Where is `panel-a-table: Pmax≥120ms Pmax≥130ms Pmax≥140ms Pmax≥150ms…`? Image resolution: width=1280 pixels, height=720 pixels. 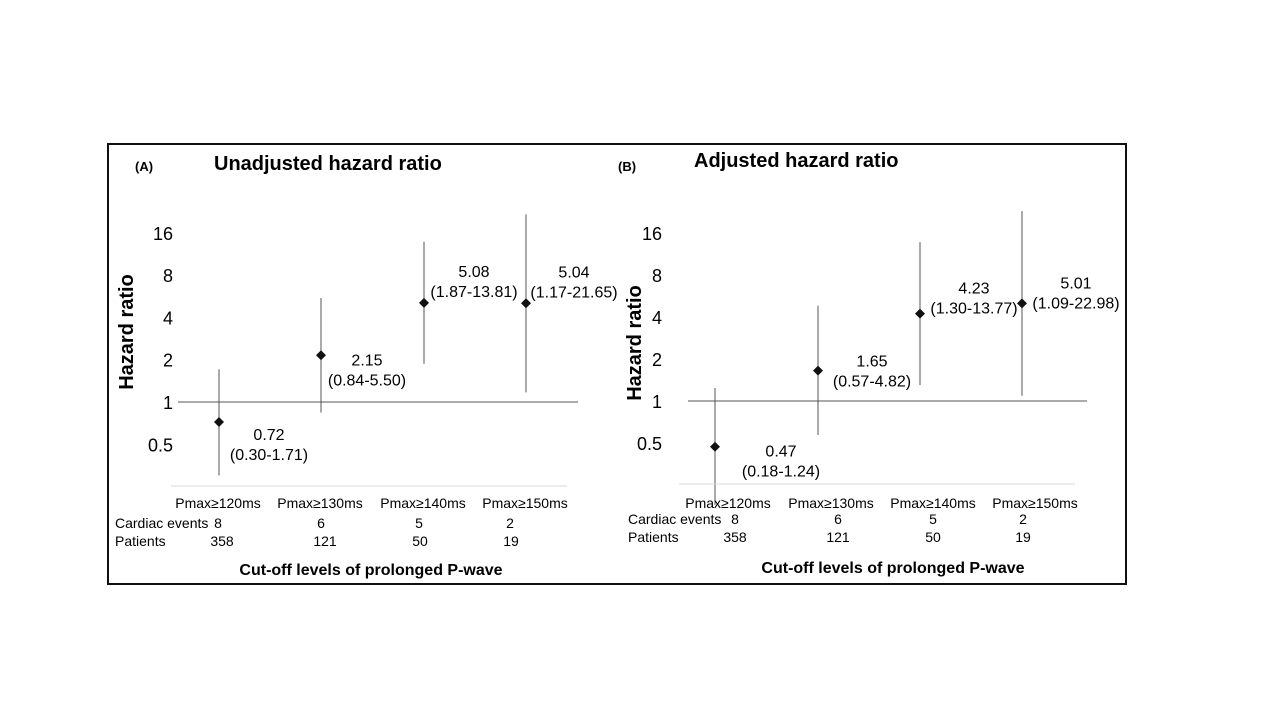
panel-a-table: Pmax≥120ms Pmax≥130ms Pmax≥140ms Pmax≥150ms… is located at coordinates (341, 517).